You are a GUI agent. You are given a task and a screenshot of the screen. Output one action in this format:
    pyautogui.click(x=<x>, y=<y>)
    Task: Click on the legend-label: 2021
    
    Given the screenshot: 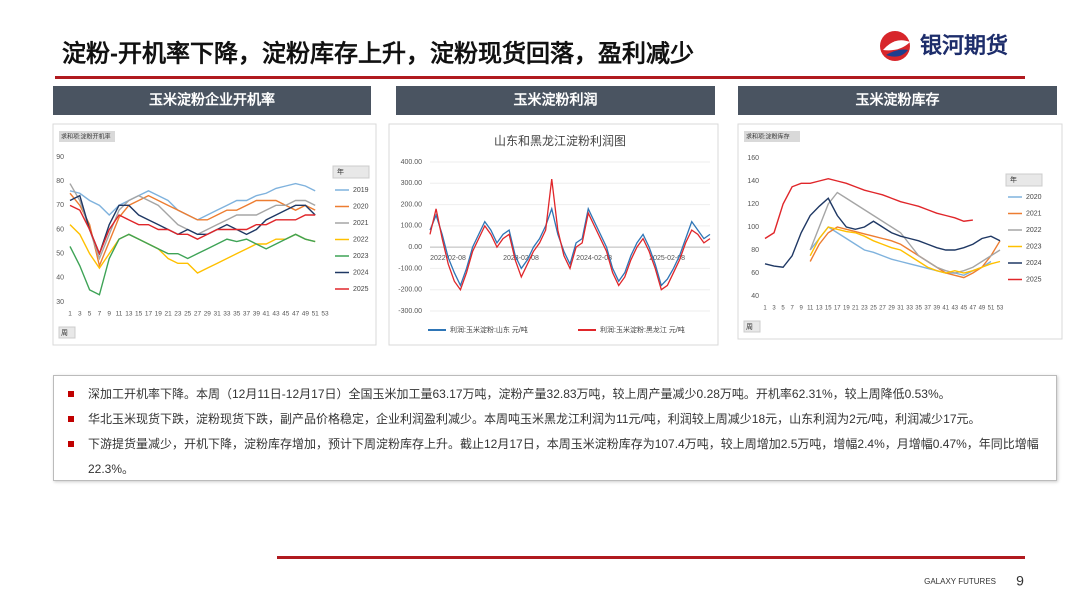 What is the action you would take?
    pyautogui.click(x=361, y=223)
    